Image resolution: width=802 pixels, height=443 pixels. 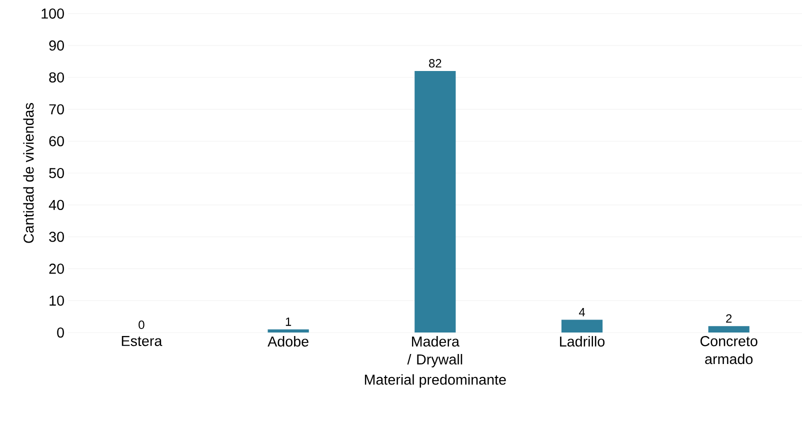 What do you see at coordinates (435, 63) in the screenshot?
I see `data-label: 82` at bounding box center [435, 63].